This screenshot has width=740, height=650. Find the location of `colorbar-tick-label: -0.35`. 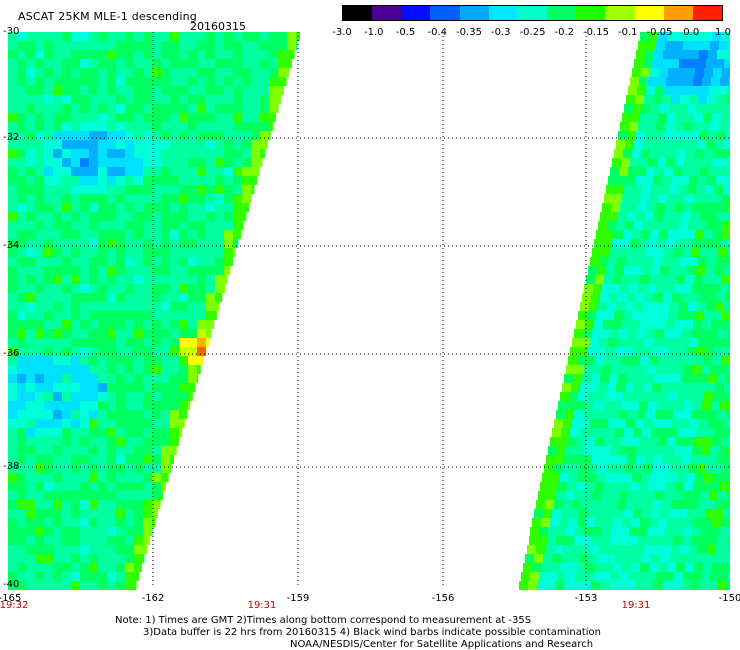

colorbar-tick-label: -0.35 is located at coordinates (469, 32).